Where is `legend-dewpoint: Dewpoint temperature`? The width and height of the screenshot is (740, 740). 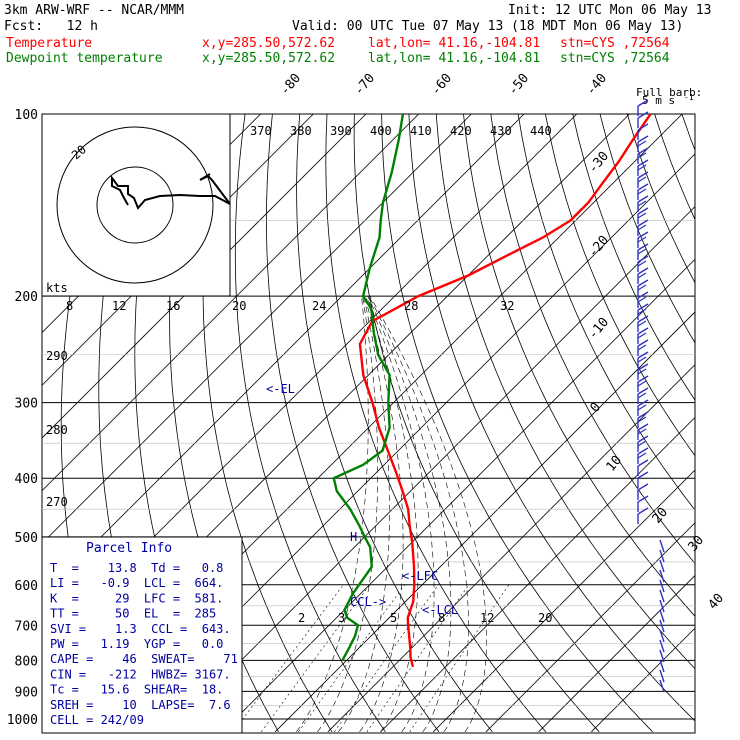 legend-dewpoint: Dewpoint temperature is located at coordinates (84, 58).